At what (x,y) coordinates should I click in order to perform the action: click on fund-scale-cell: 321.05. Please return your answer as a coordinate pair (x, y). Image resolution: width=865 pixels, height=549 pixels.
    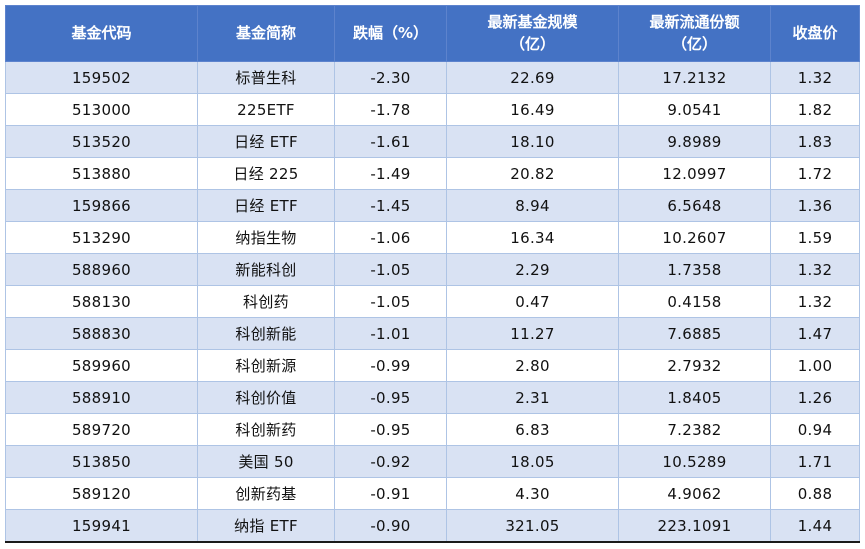
    Looking at the image, I should click on (532, 526).